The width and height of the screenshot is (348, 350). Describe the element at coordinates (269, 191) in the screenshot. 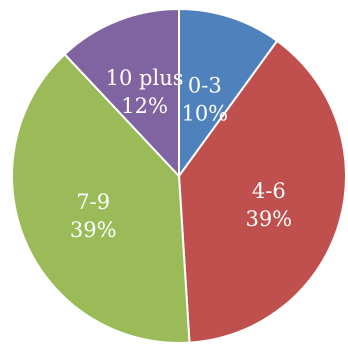

I see `slice-category-label: 4-6` at that location.